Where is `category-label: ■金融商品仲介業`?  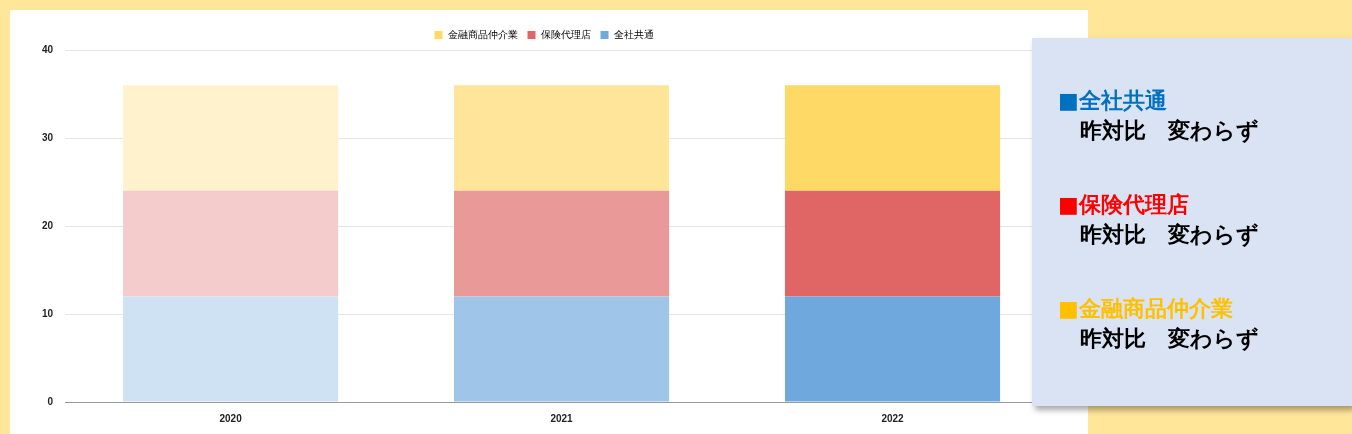 category-label: ■金融商品仲介業 is located at coordinates (1146, 309).